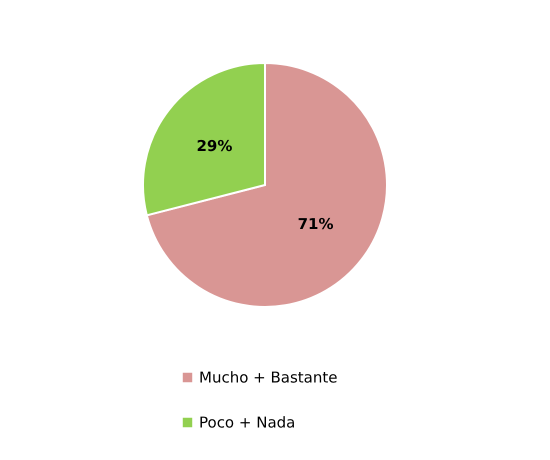  I want to click on legend-label: Poco + Nada, so click(247, 423).